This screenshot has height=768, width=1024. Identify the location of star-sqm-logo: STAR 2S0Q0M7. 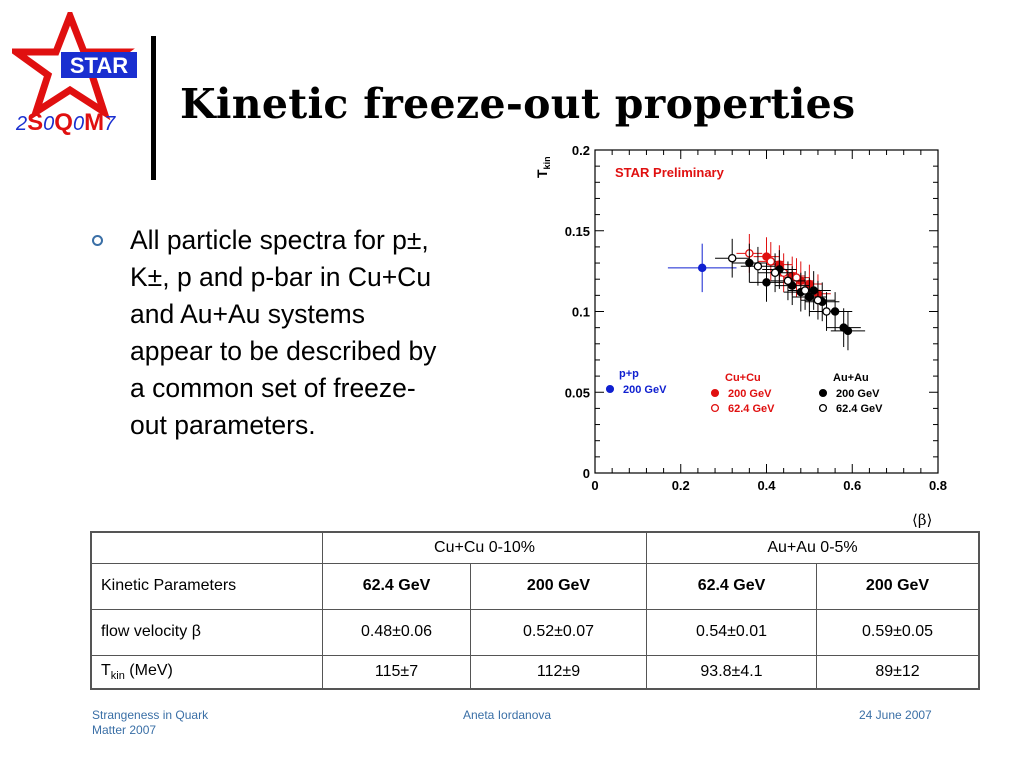
(74, 74).